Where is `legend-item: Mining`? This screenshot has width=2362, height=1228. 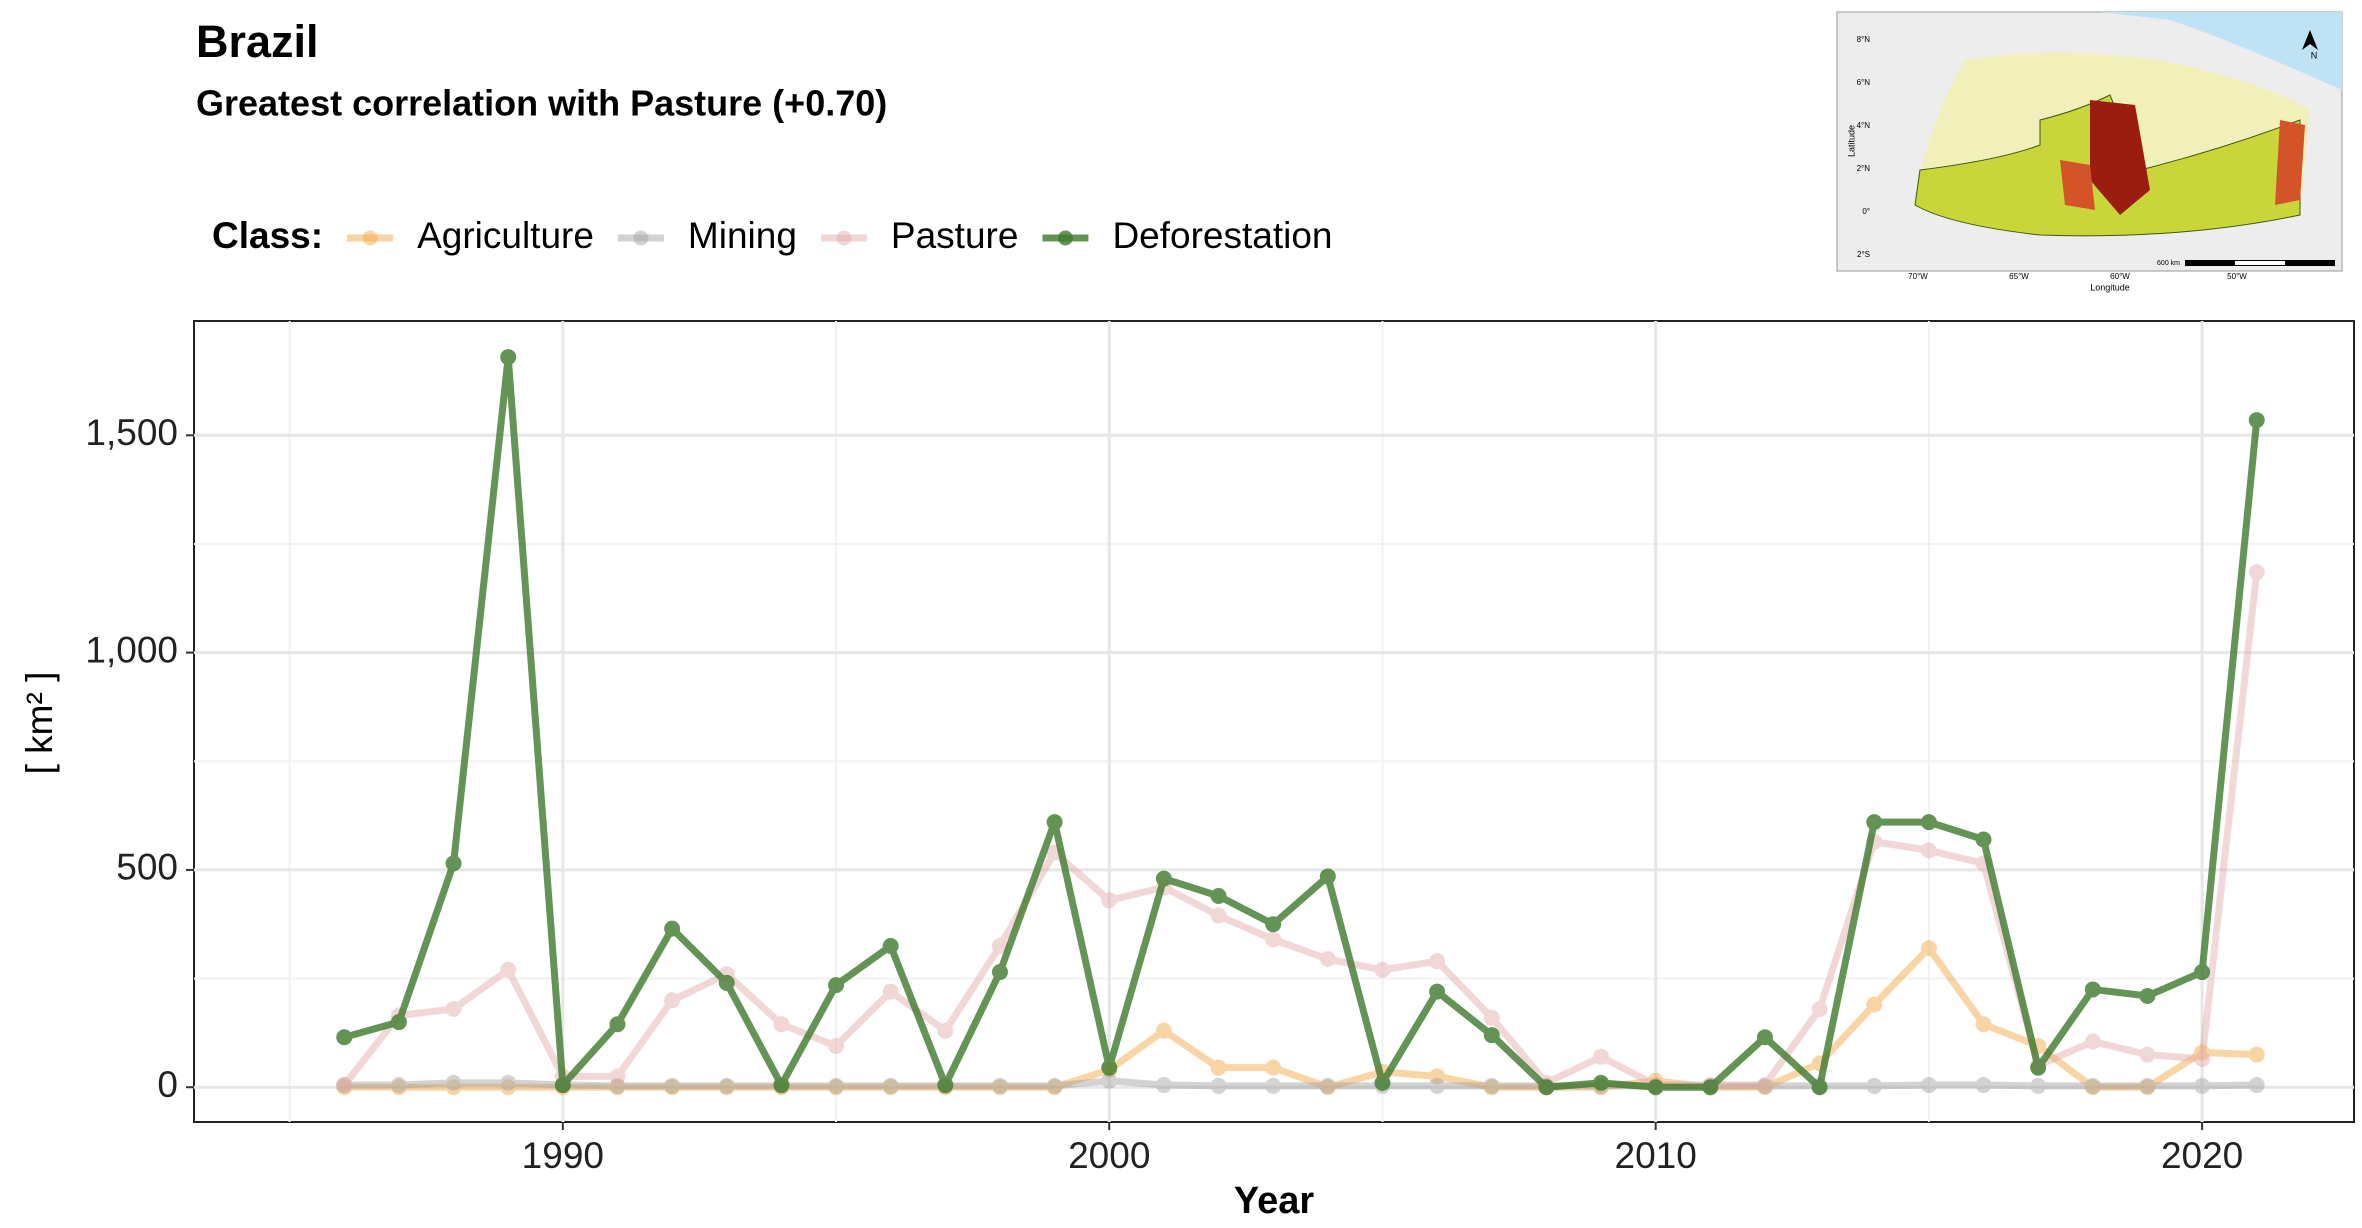 legend-item: Mining is located at coordinates (707, 235).